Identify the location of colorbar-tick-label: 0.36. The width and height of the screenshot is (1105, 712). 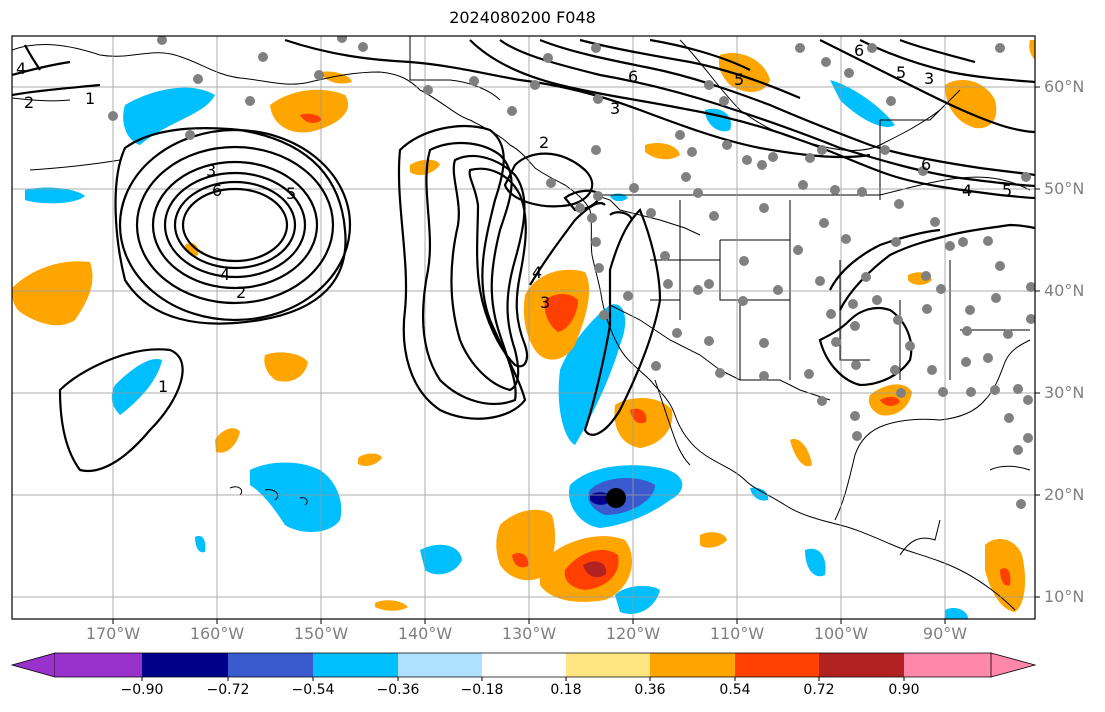
(650, 690).